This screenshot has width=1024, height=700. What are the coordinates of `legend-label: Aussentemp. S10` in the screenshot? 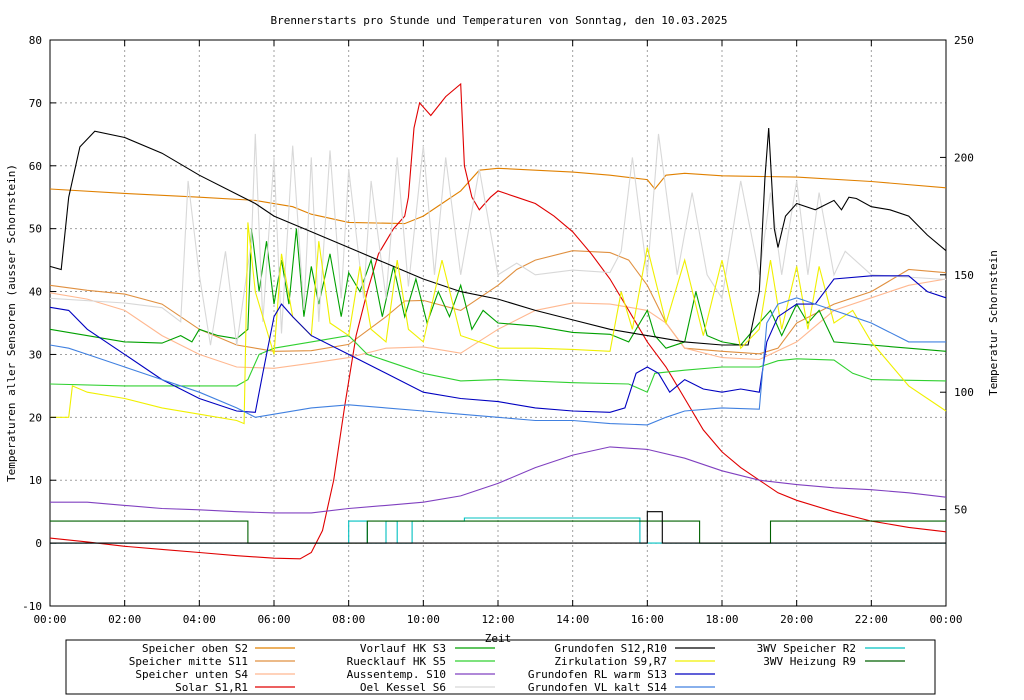 It's located at (396, 674).